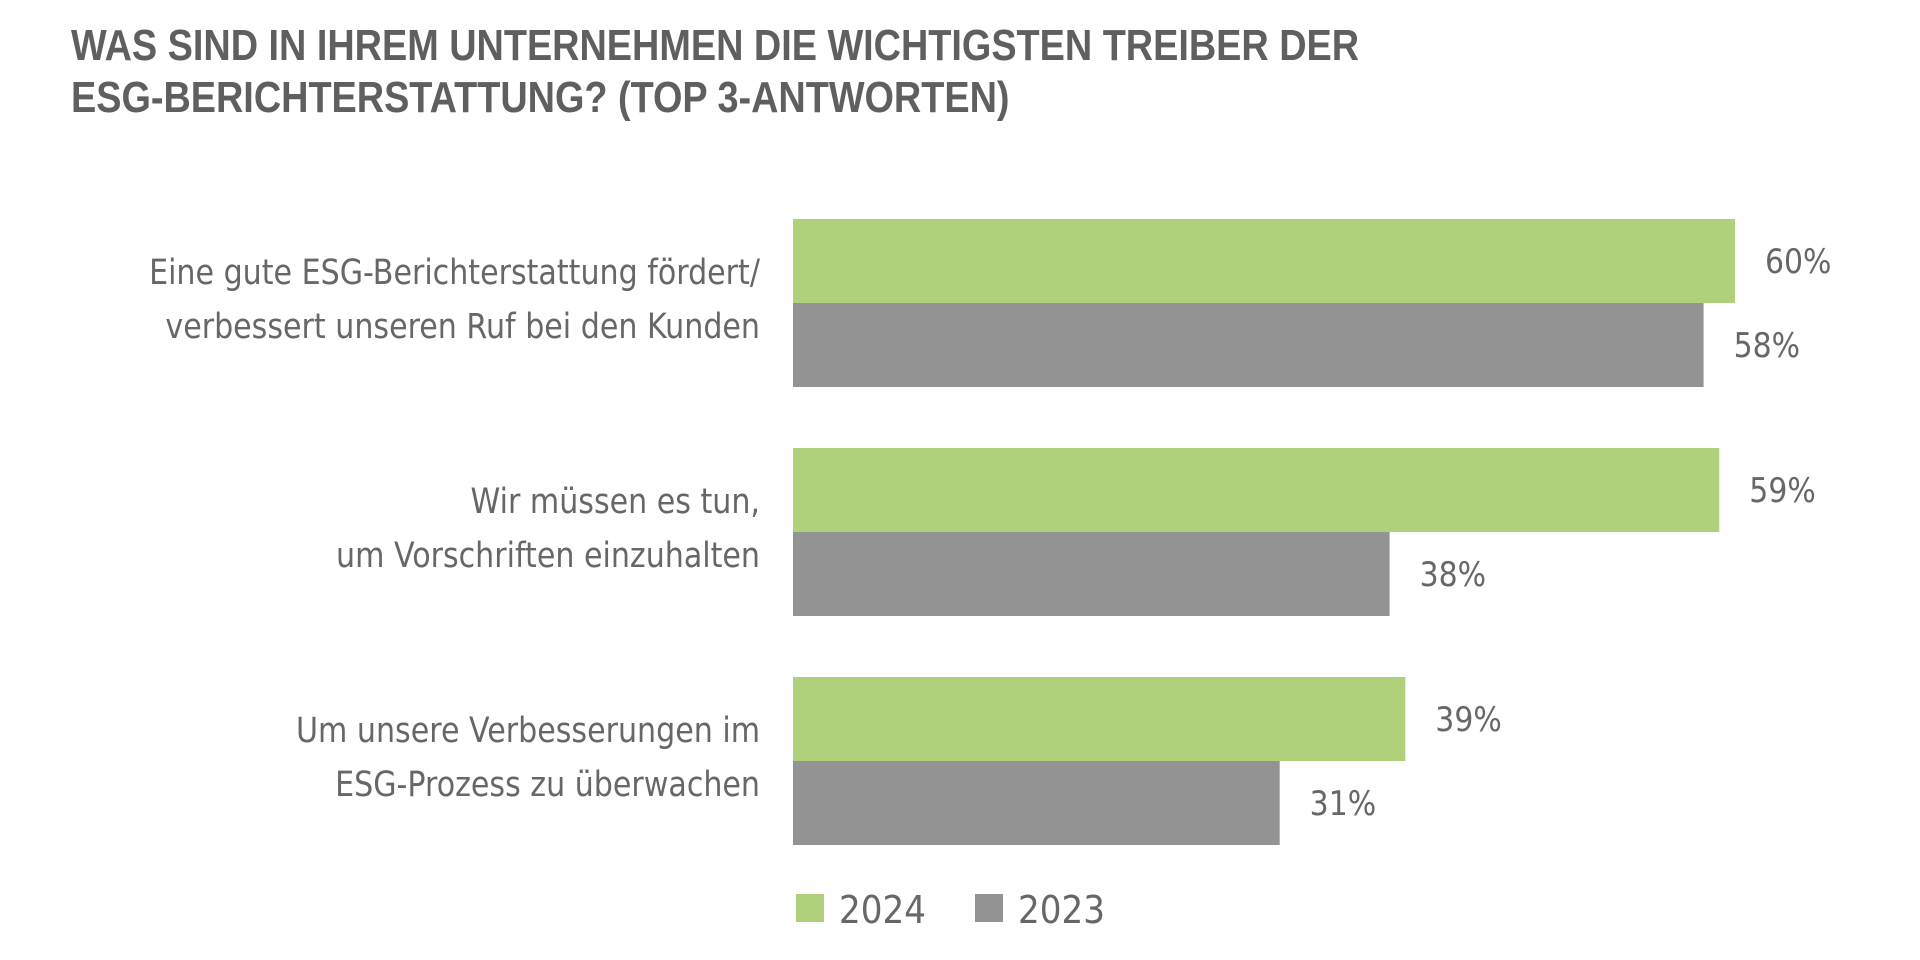 The image size is (1920, 960). What do you see at coordinates (950, 909) in the screenshot?
I see `legend: 2024 2023` at bounding box center [950, 909].